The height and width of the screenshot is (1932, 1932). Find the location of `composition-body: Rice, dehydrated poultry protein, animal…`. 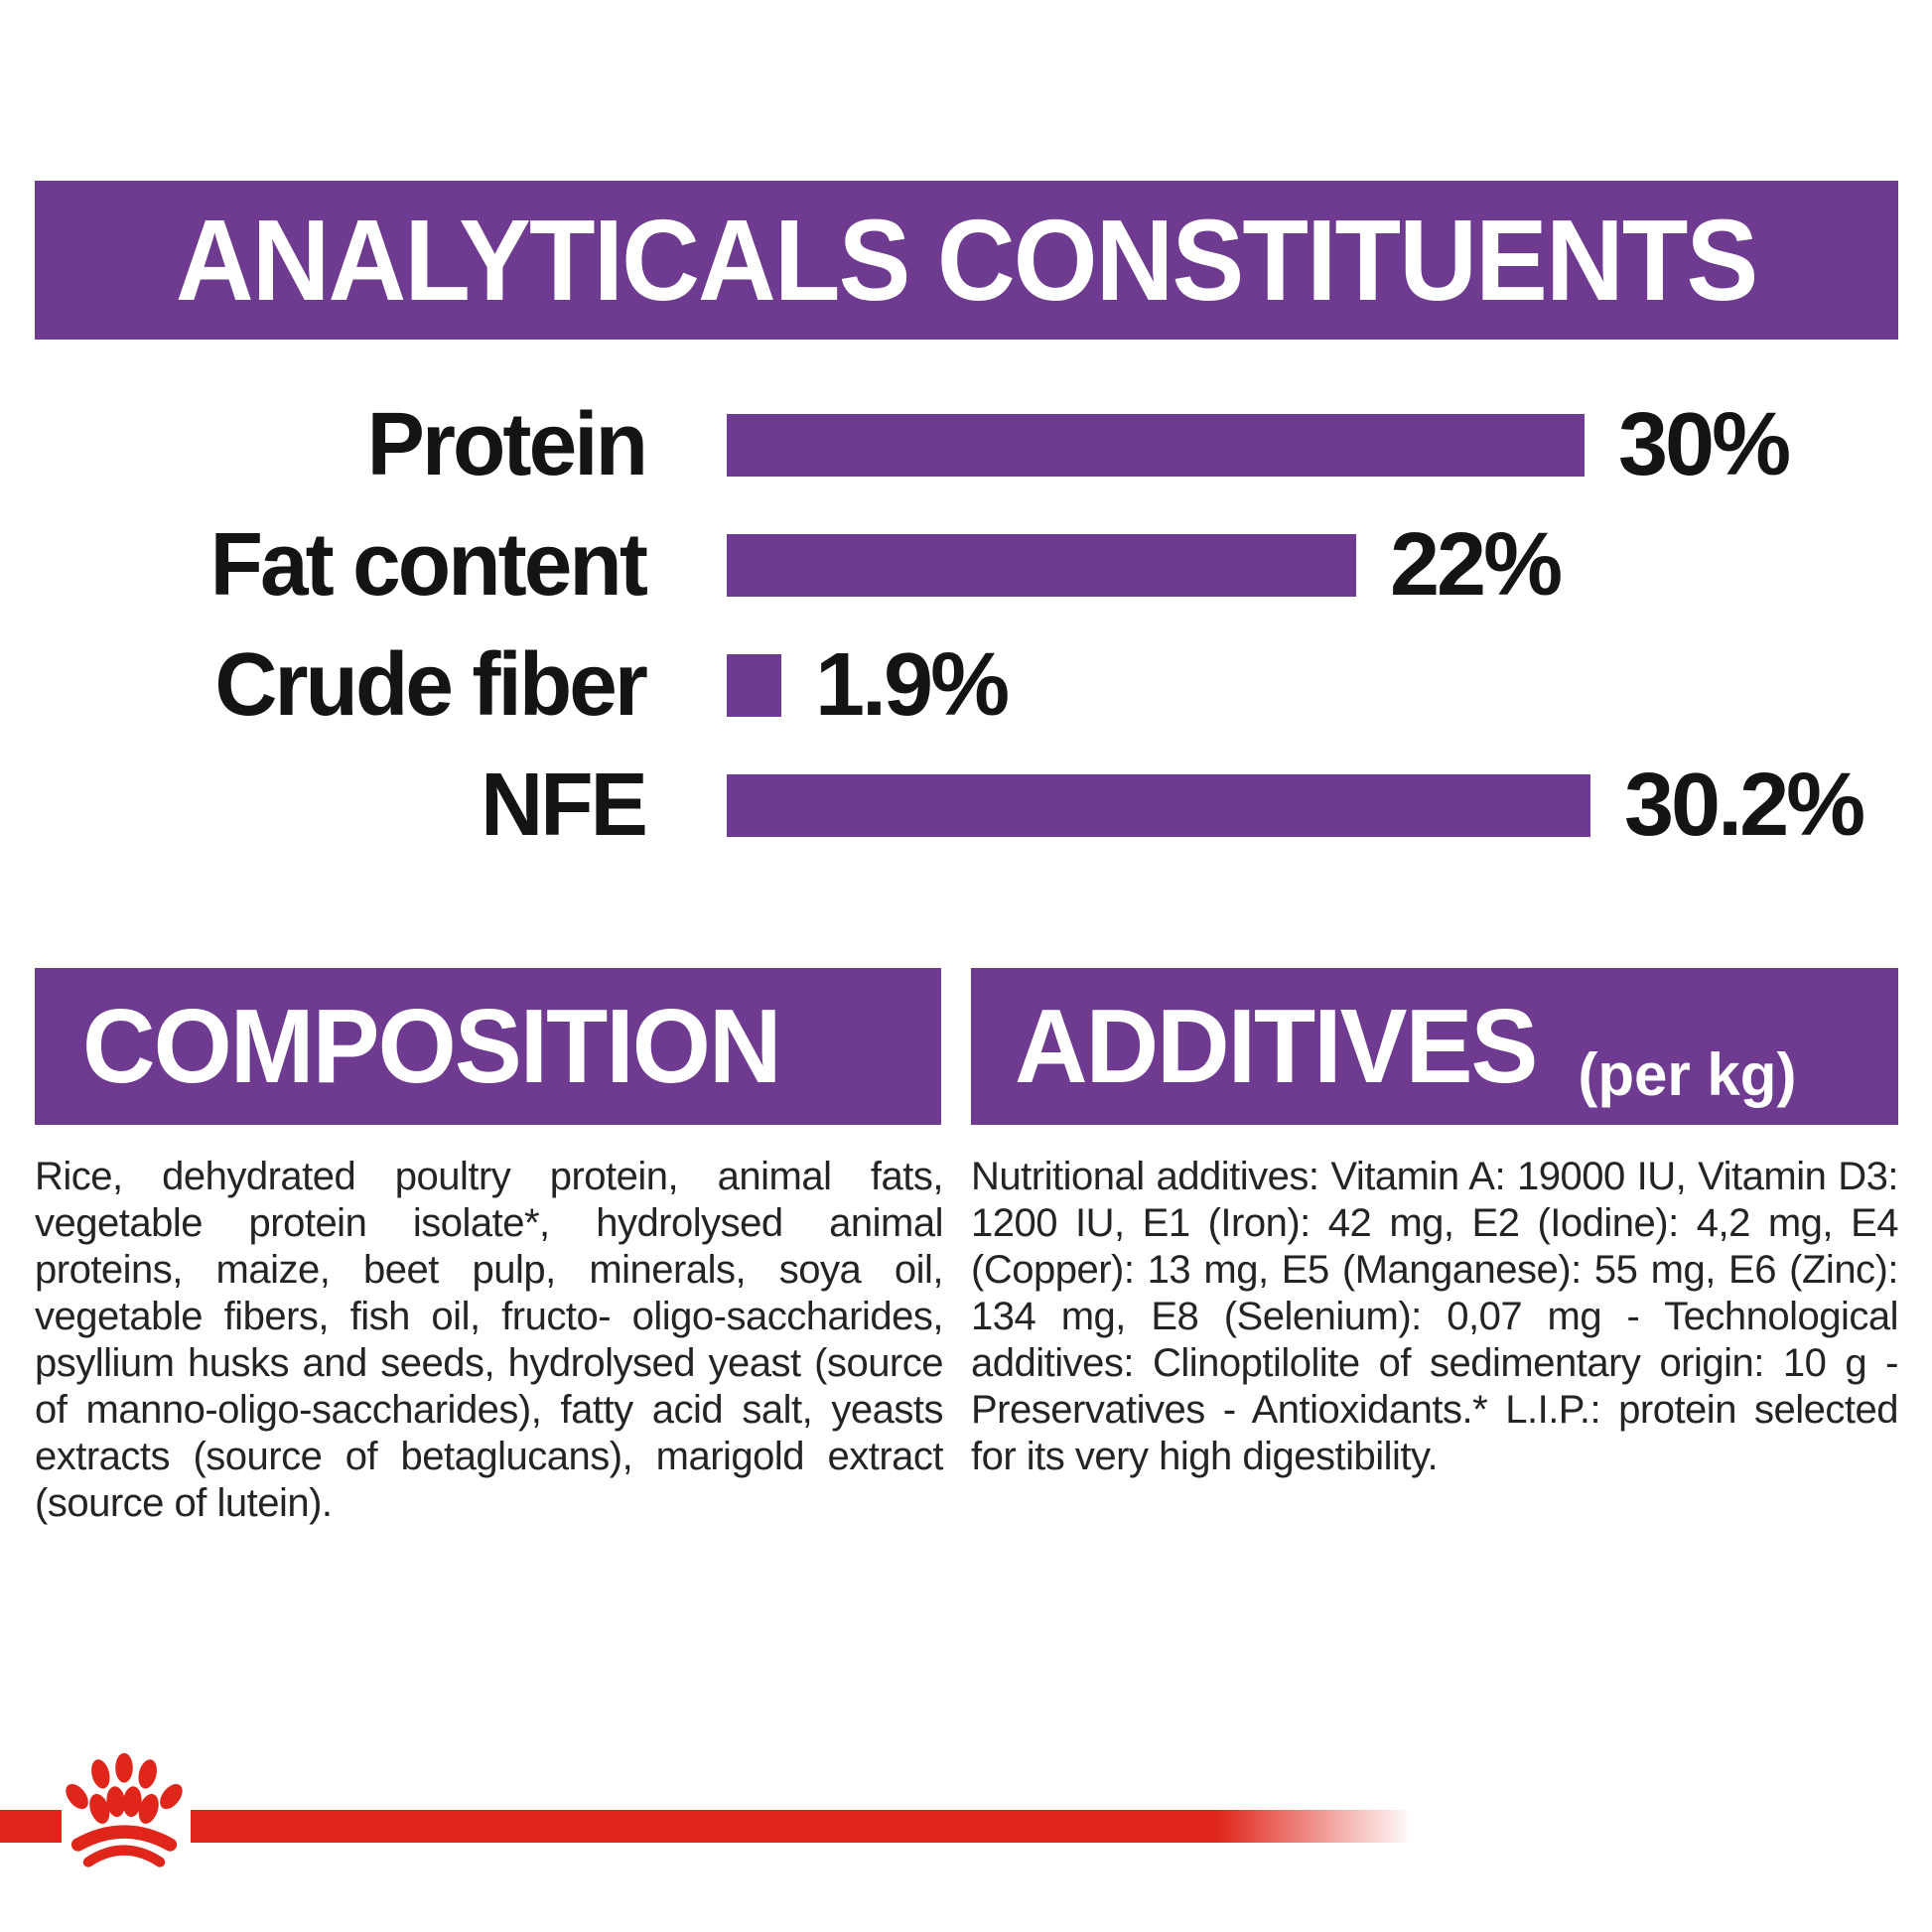

composition-body: Rice, dehydrated poultry protein, animal… is located at coordinates (490, 1340).